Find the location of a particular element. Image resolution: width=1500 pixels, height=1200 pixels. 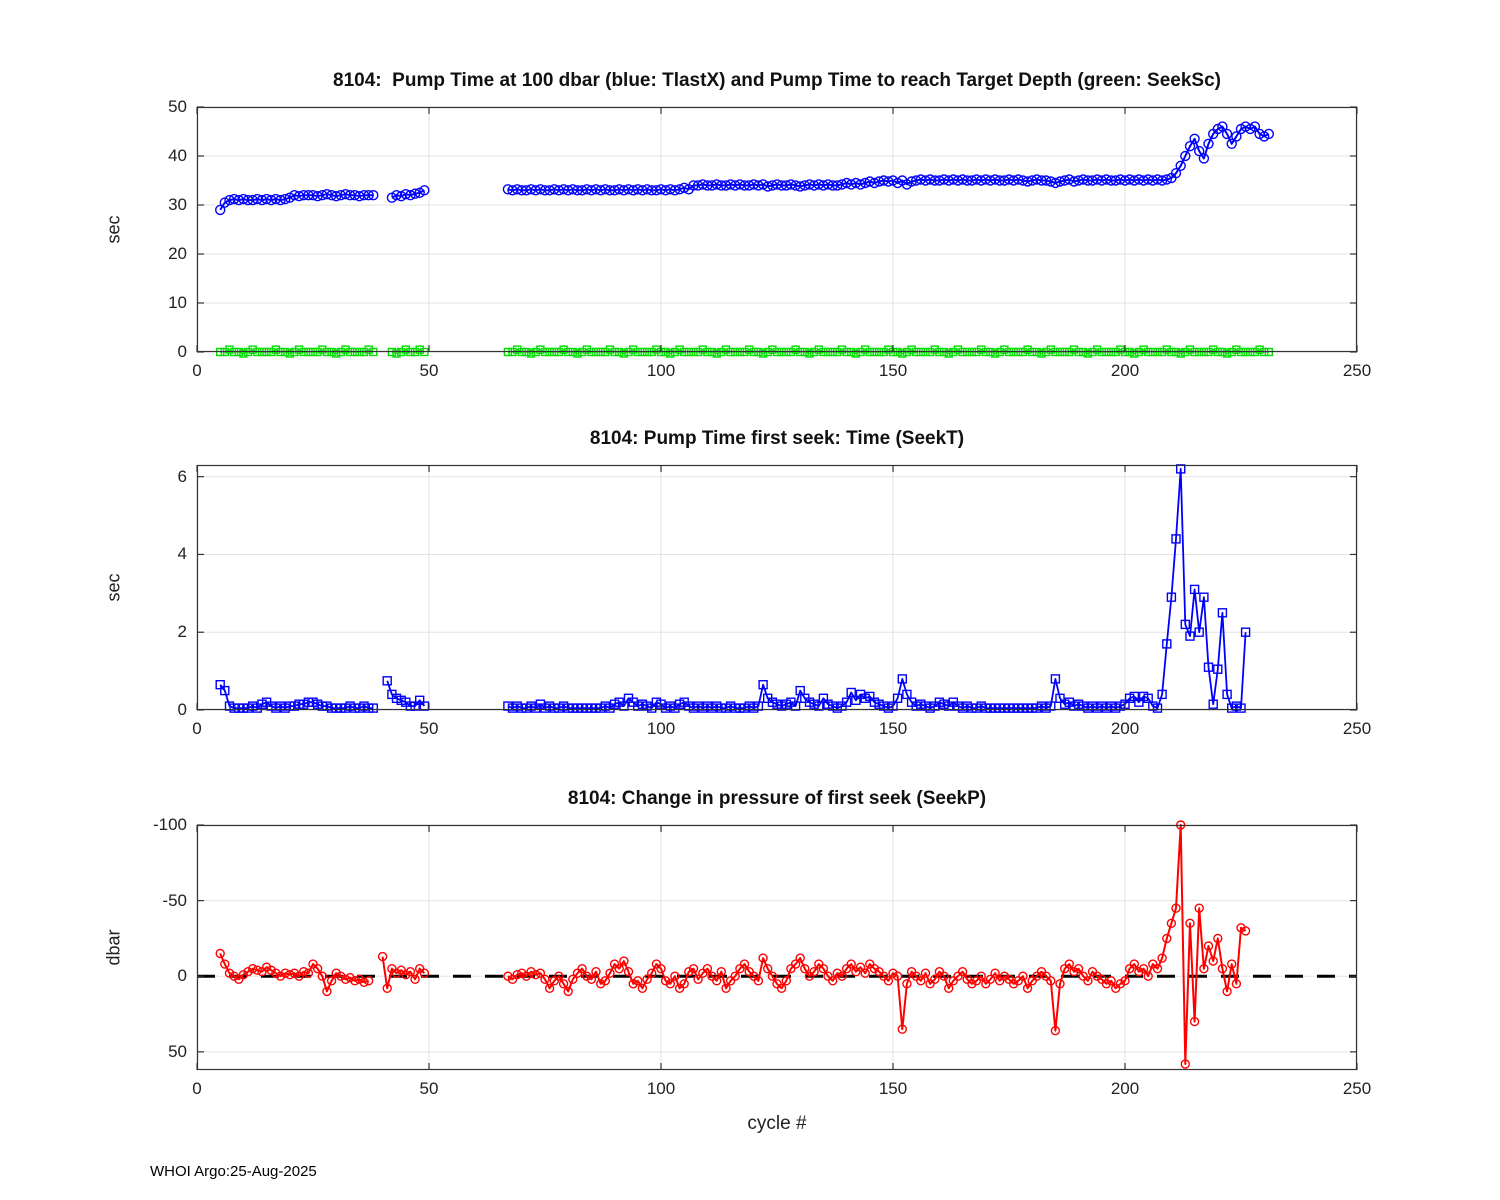

series-SeekP is located at coordinates (733, 944).